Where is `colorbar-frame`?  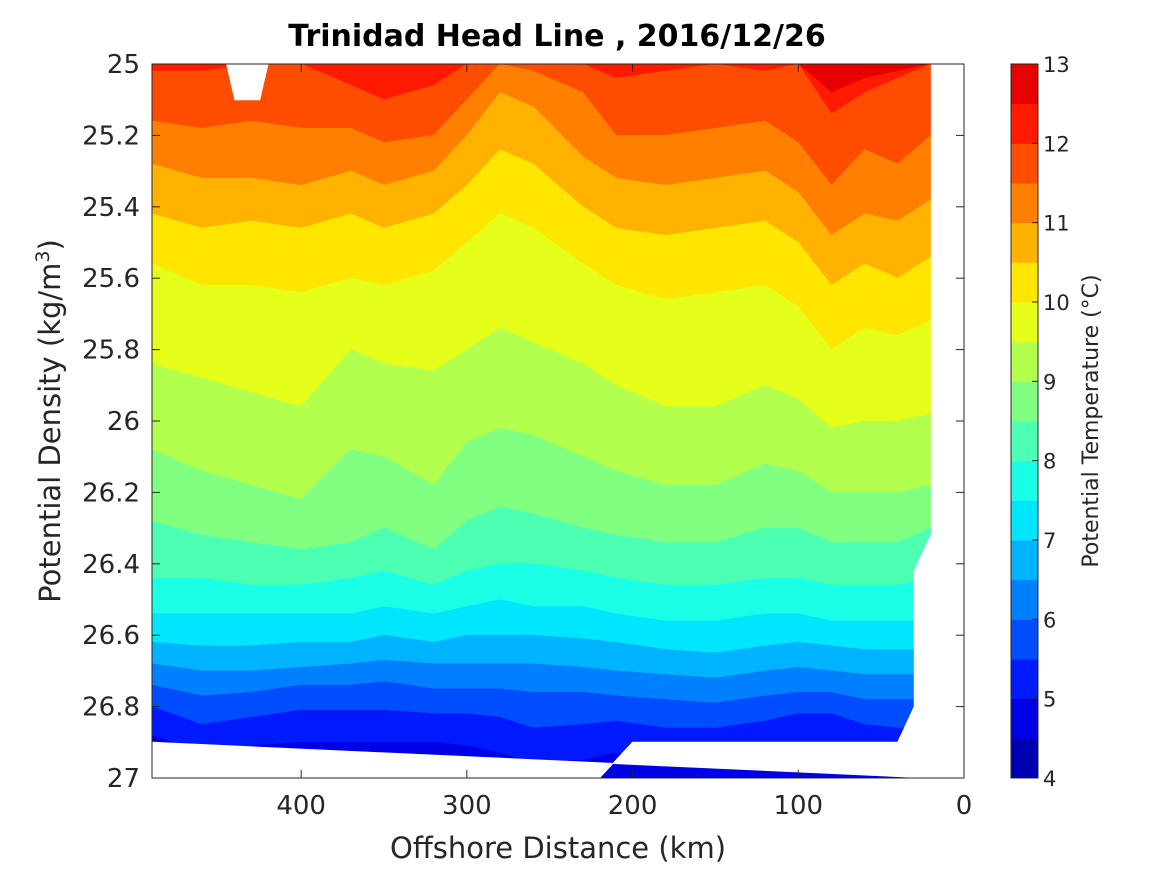
colorbar-frame is located at coordinates (1024, 421).